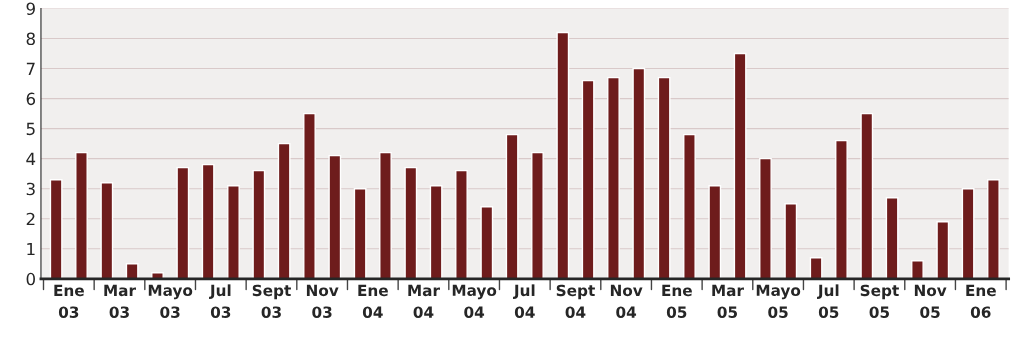 The width and height of the screenshot is (1024, 340). I want to click on x-tick-label: Nov 04, so click(626, 301).